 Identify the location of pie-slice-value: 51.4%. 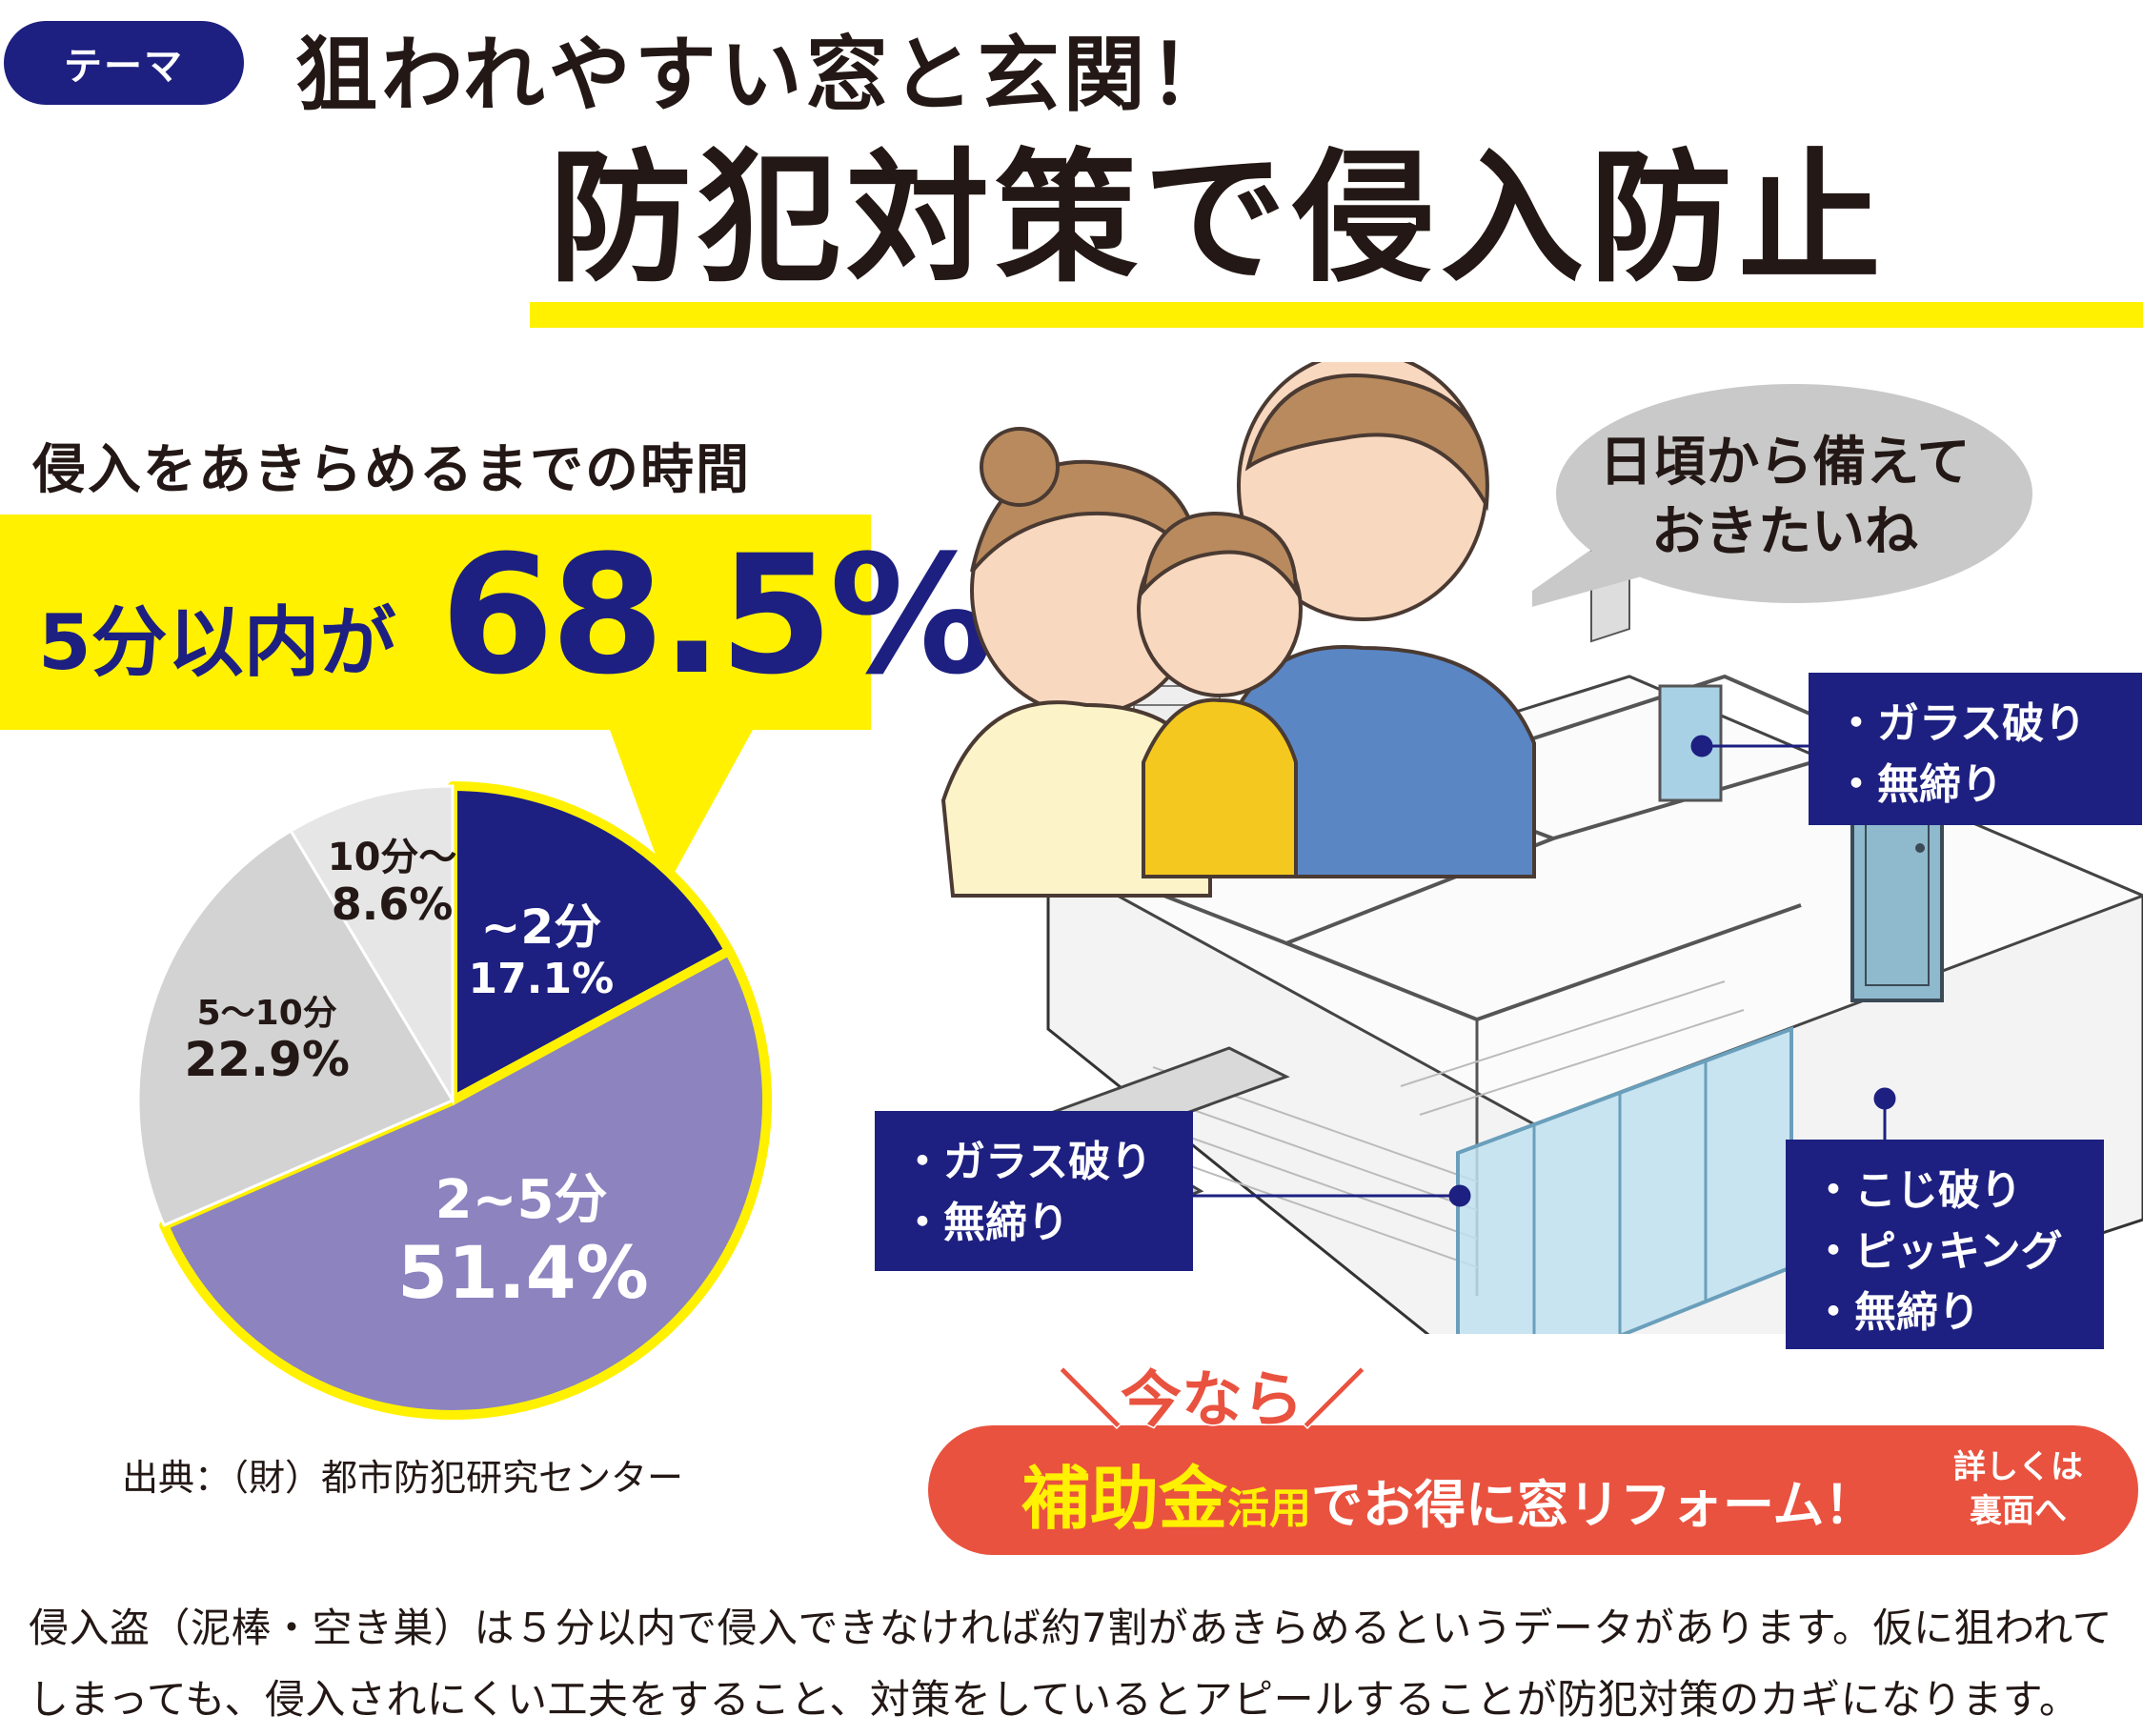
(523, 1272).